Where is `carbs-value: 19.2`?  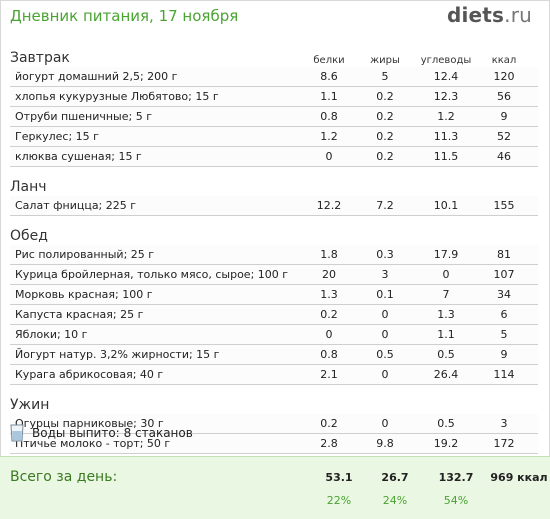
carbs-value: 19.2 is located at coordinates (446, 443).